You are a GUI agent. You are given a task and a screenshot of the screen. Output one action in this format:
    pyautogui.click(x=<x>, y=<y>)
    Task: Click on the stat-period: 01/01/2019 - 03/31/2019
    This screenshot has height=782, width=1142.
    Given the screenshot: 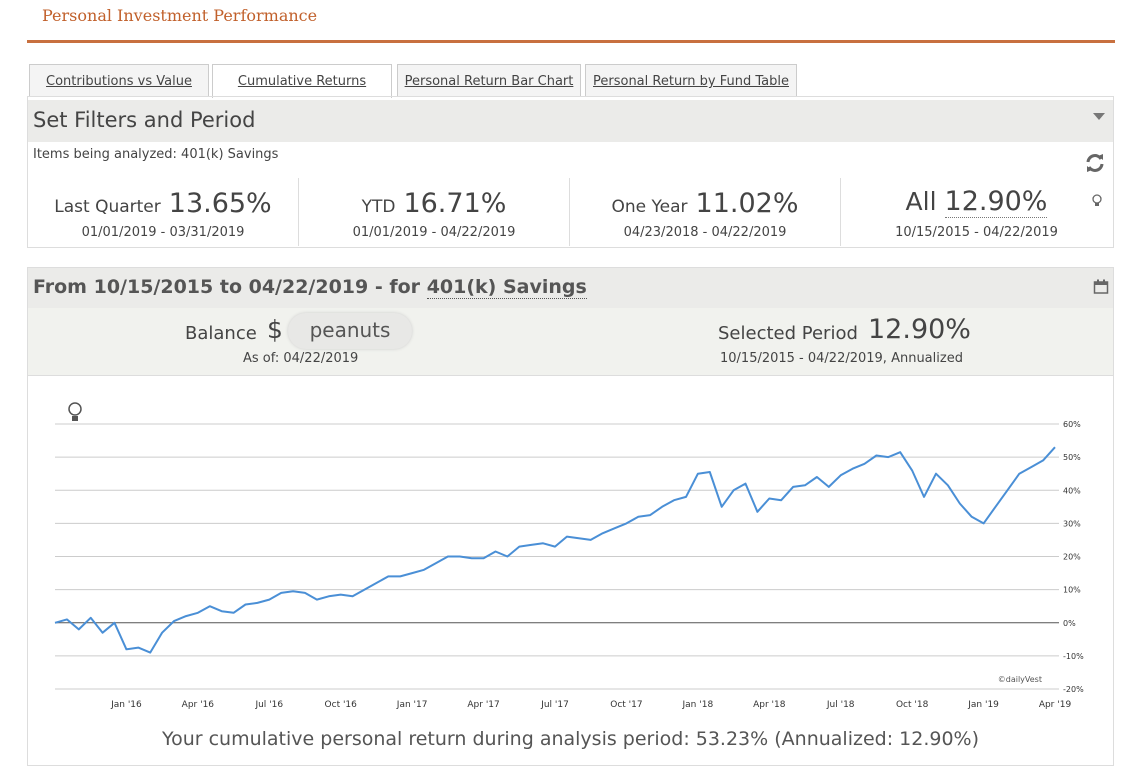 What is the action you would take?
    pyautogui.click(x=163, y=232)
    